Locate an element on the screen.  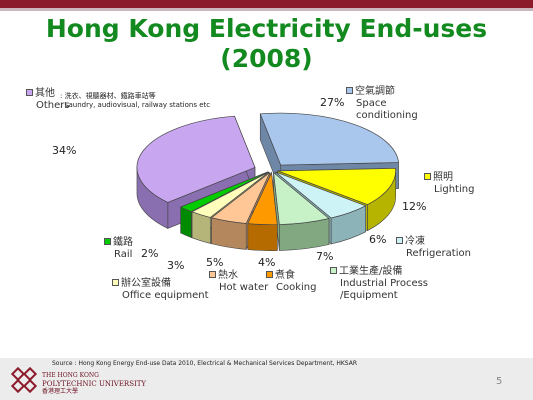
slice-office is located at coordinates (230, 194).